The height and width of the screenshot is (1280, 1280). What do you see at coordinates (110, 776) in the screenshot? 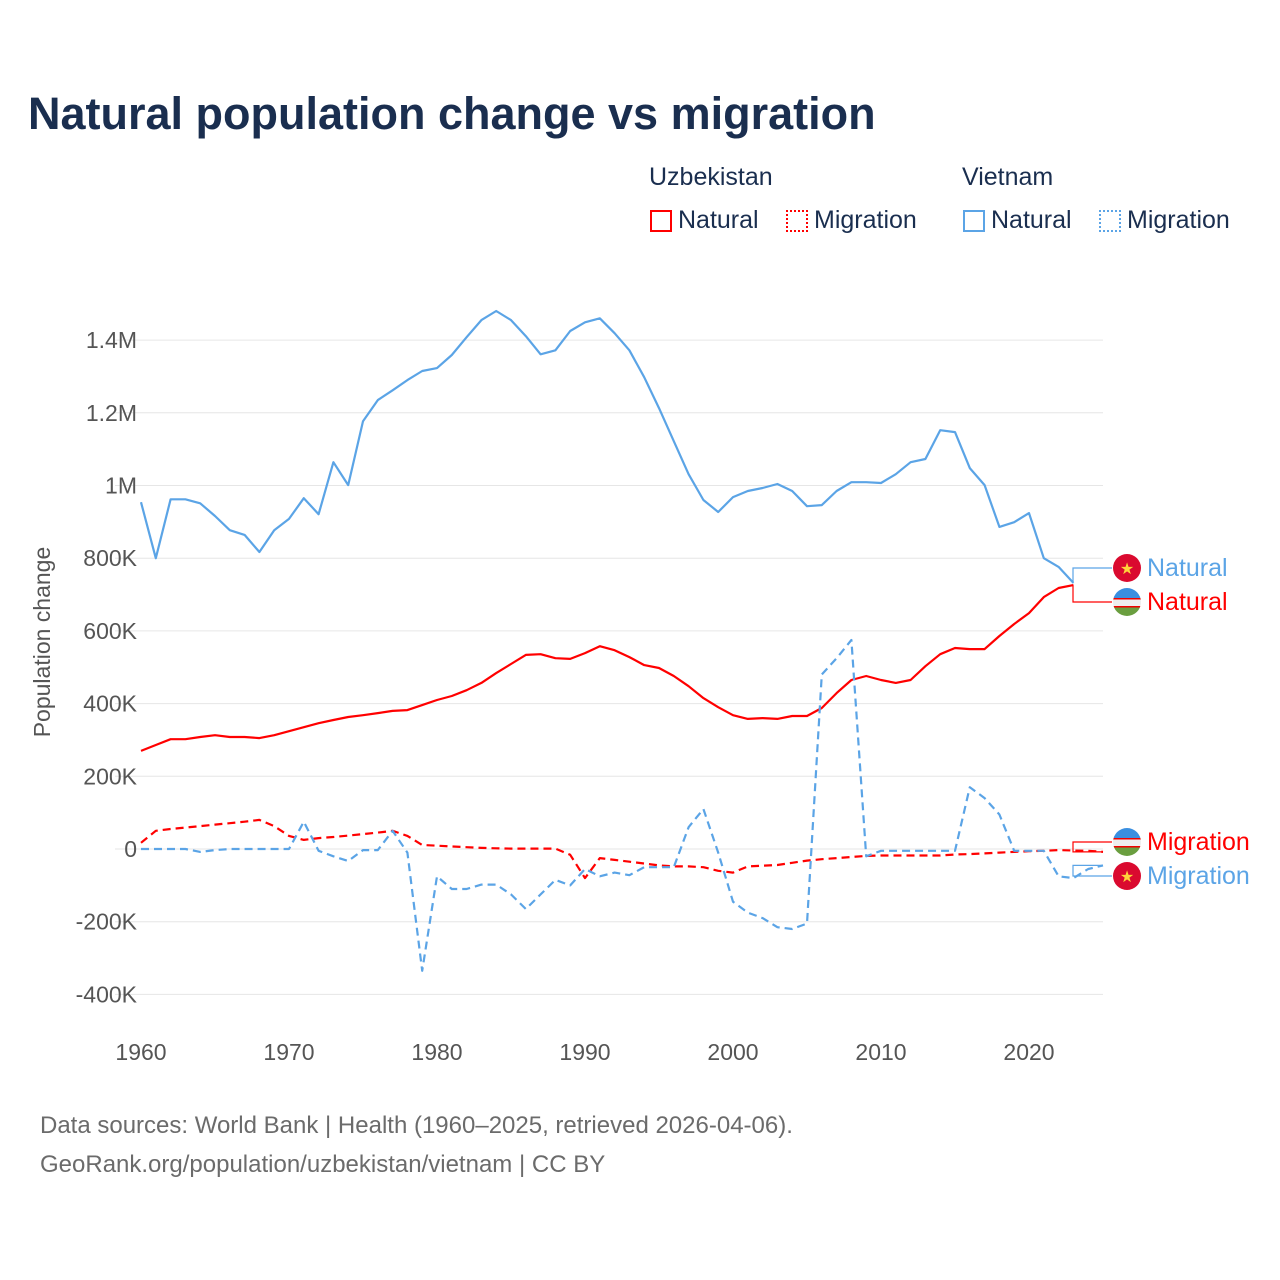
I see `y-tick-label: 200K` at bounding box center [110, 776].